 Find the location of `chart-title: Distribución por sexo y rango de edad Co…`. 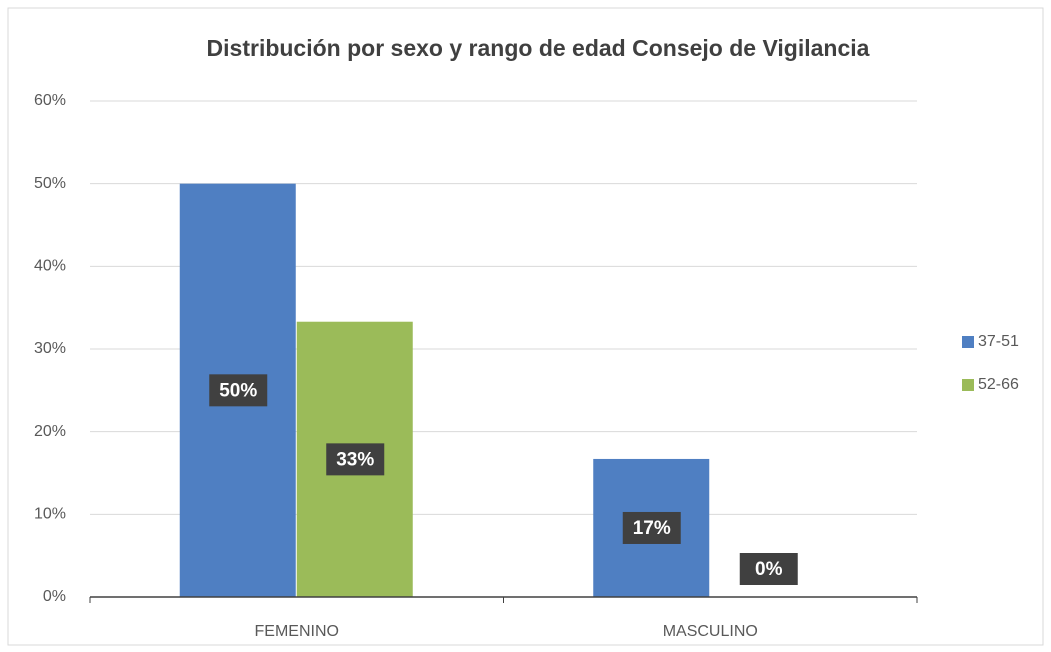

chart-title: Distribución por sexo y rango de edad Co… is located at coordinates (538, 48).